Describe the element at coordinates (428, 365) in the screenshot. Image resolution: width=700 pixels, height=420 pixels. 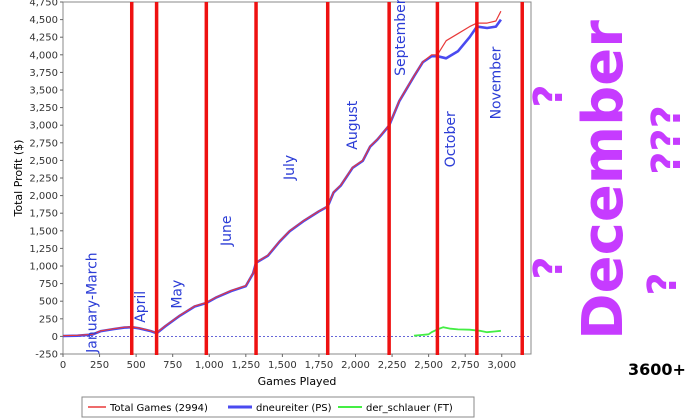
I see `x-tick-label: 2,500` at that location.